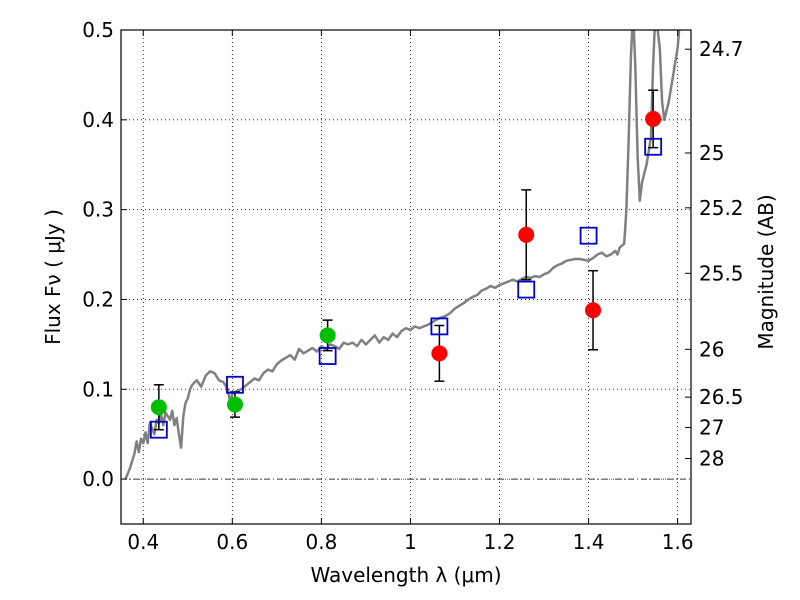  What do you see at coordinates (321, 542) in the screenshot?
I see `x-tick-label: 0.8` at bounding box center [321, 542].